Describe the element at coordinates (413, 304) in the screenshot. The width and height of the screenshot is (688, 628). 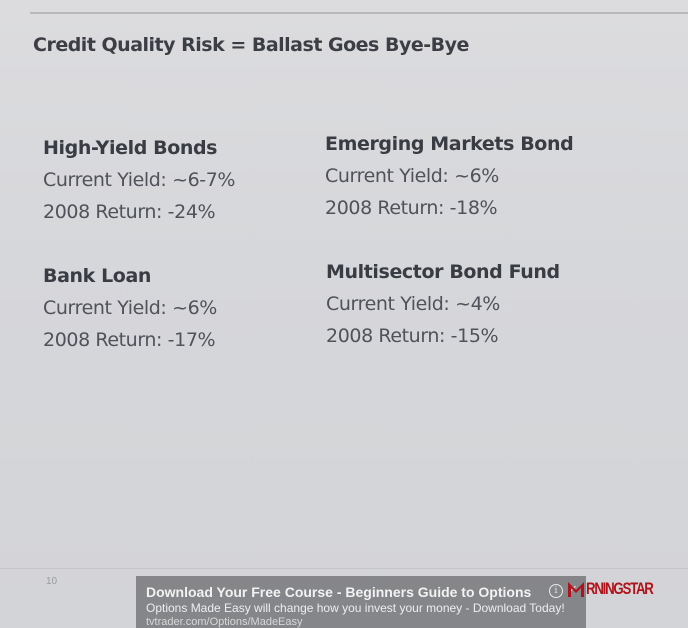
I see `current-yield: Current Yield: ~4%` at that location.